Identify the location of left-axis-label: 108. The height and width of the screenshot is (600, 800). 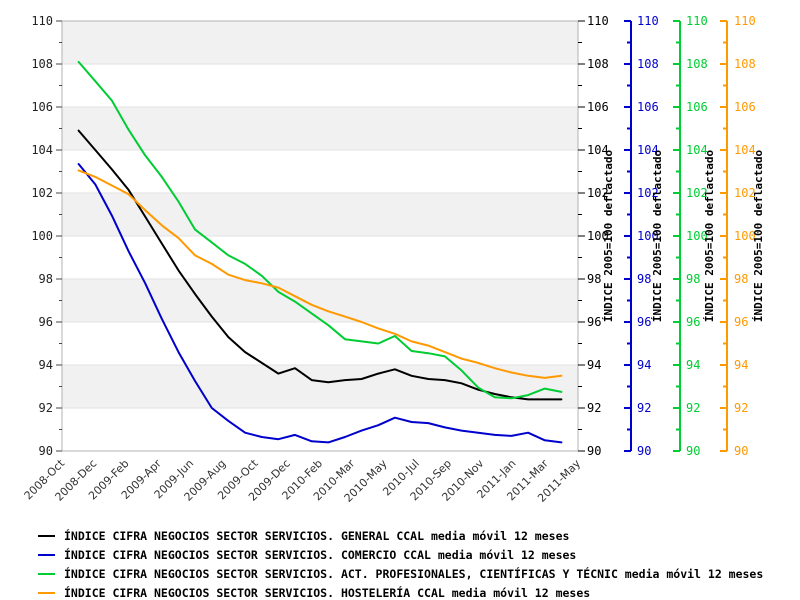
(42, 64).